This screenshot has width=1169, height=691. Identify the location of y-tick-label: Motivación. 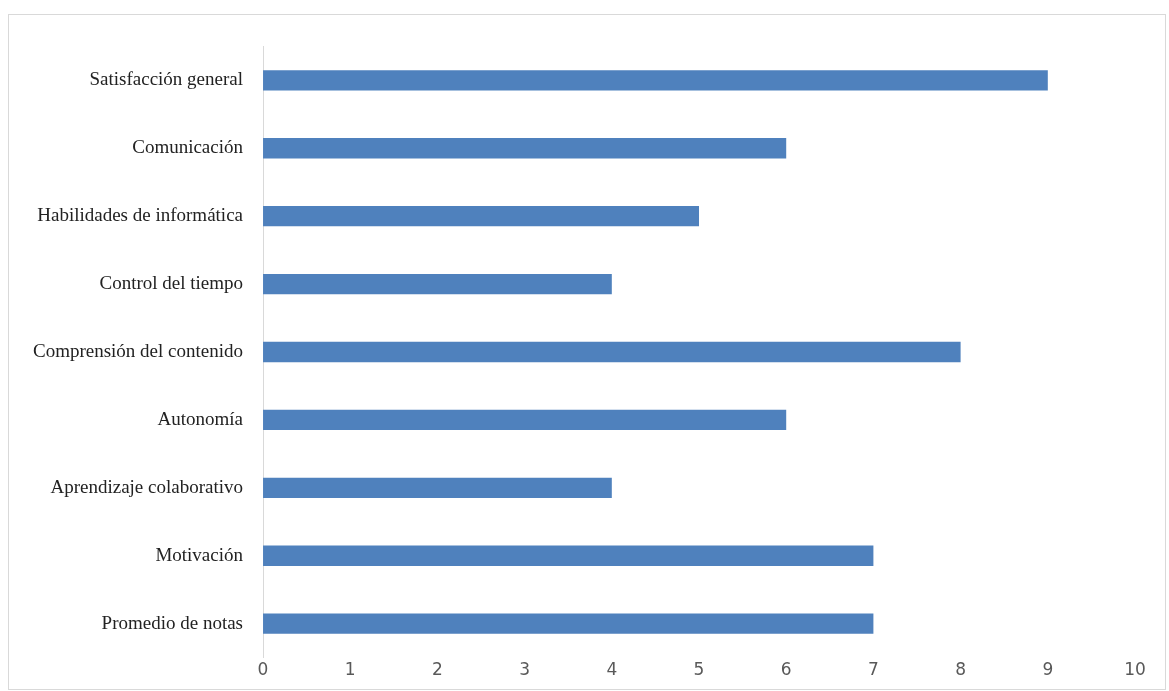
(199, 554).